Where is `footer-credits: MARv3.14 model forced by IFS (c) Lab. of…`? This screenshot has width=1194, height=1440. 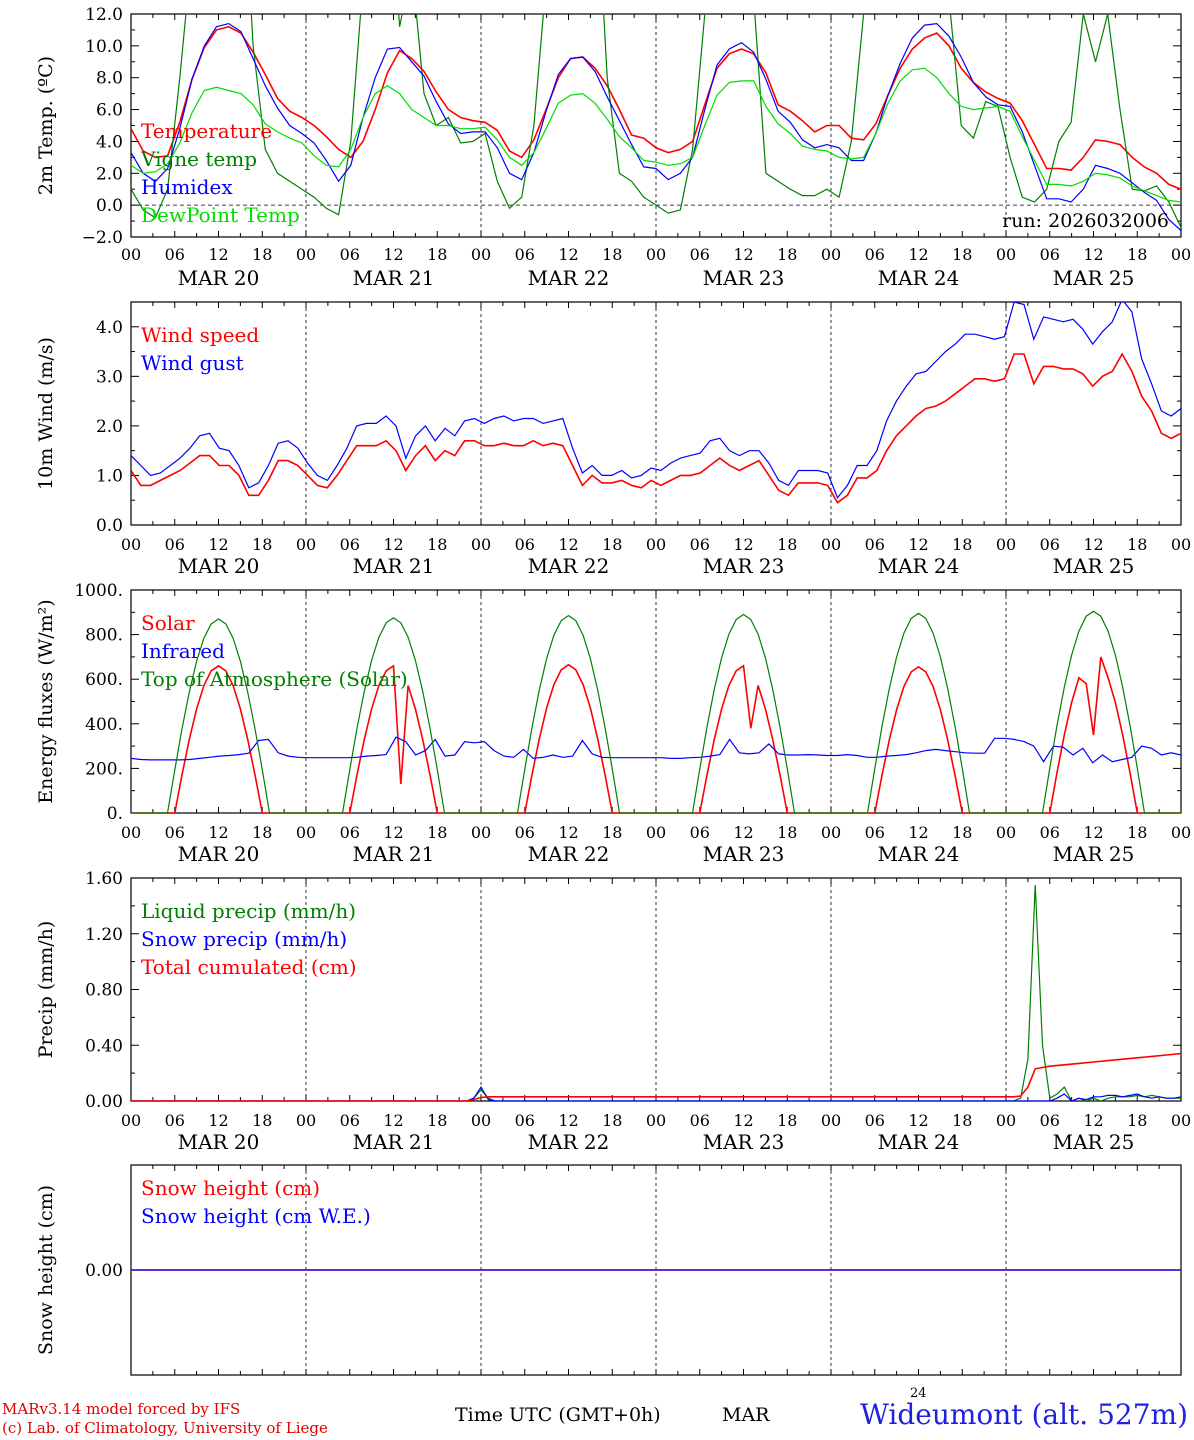 footer-credits: MARv3.14 model forced by IFS (c) Lab. of… is located at coordinates (165, 1419).